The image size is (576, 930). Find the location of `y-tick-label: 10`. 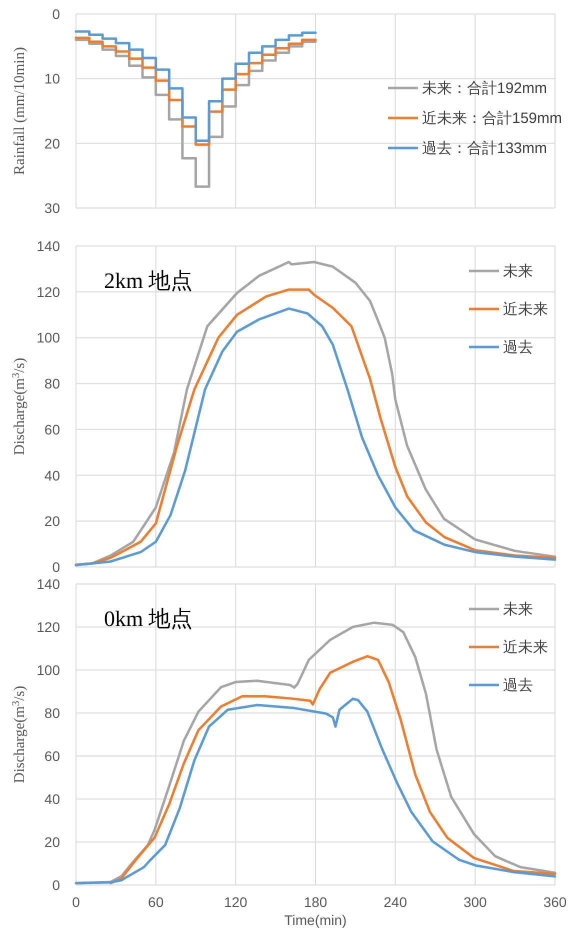

y-tick-label: 10 is located at coordinates (52, 78).